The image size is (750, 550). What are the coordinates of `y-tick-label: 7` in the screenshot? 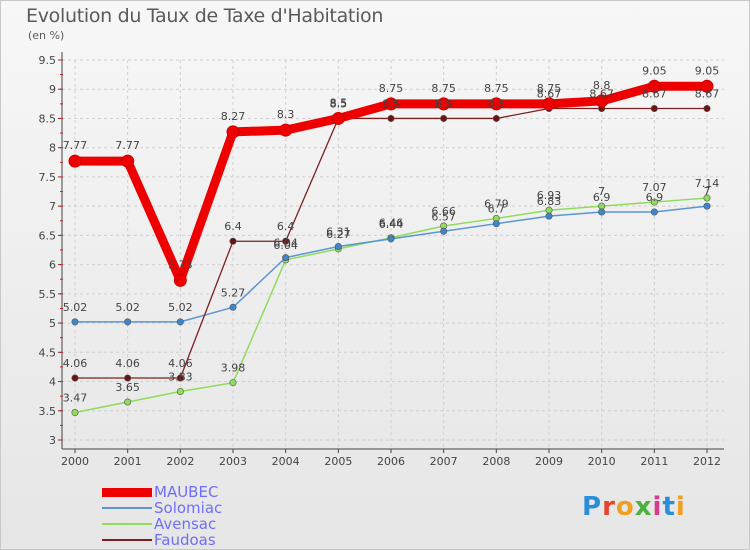 It's located at (52, 206).